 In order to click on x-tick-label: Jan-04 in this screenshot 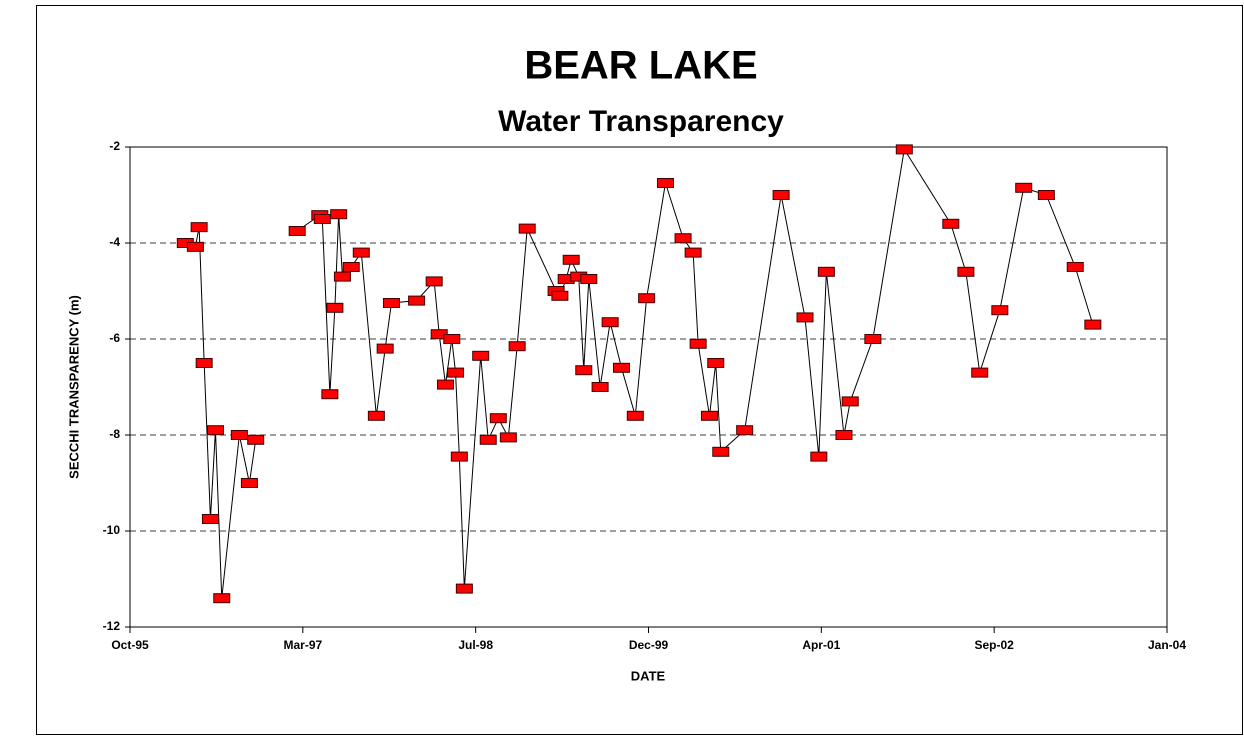, I will do `click(1167, 645)`.